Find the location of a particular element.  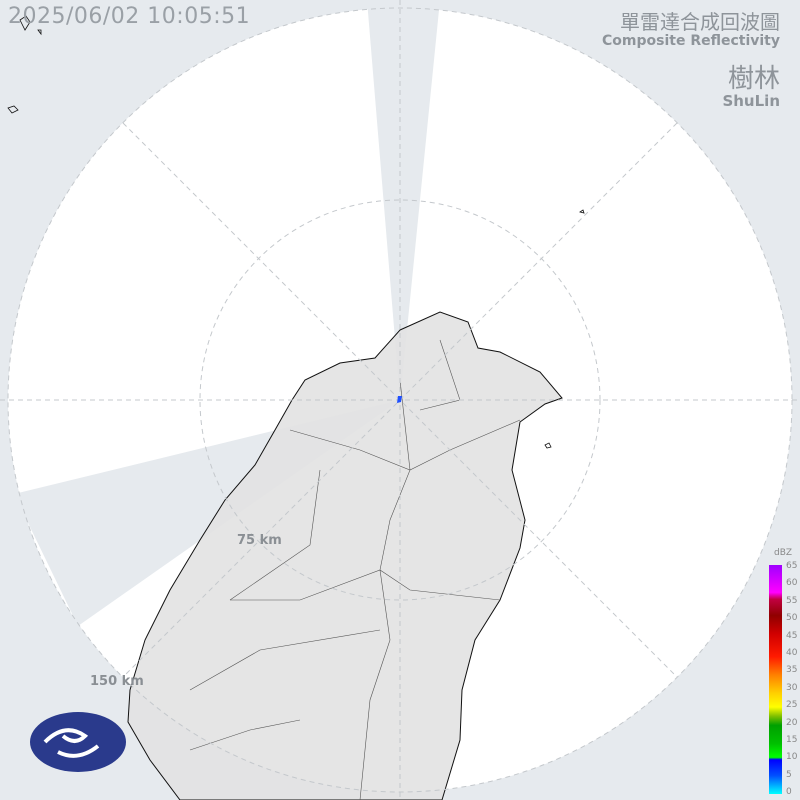

title-zh: 單雷達合成回波圖 is located at coordinates (700, 22).